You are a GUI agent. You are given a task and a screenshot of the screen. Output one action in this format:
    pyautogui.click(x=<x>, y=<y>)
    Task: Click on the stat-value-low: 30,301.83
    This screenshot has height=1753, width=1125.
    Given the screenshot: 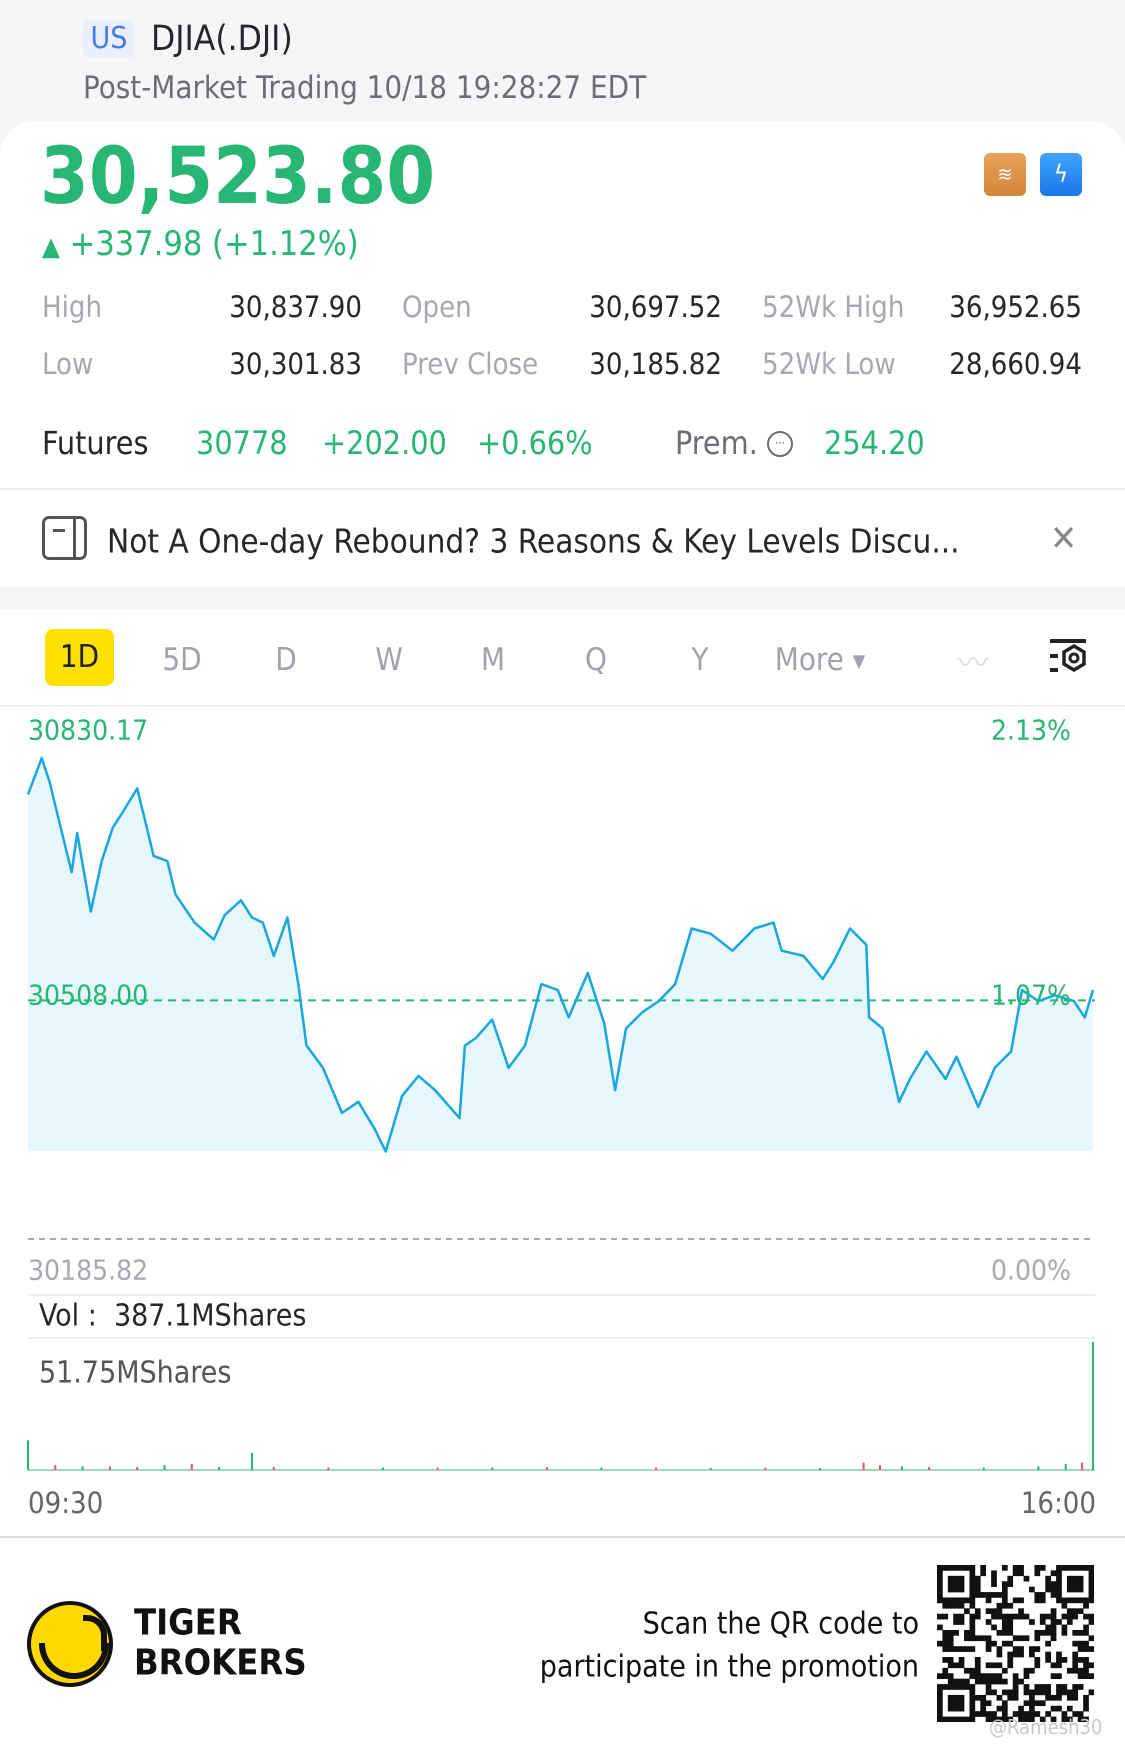 What is the action you would take?
    pyautogui.click(x=295, y=364)
    